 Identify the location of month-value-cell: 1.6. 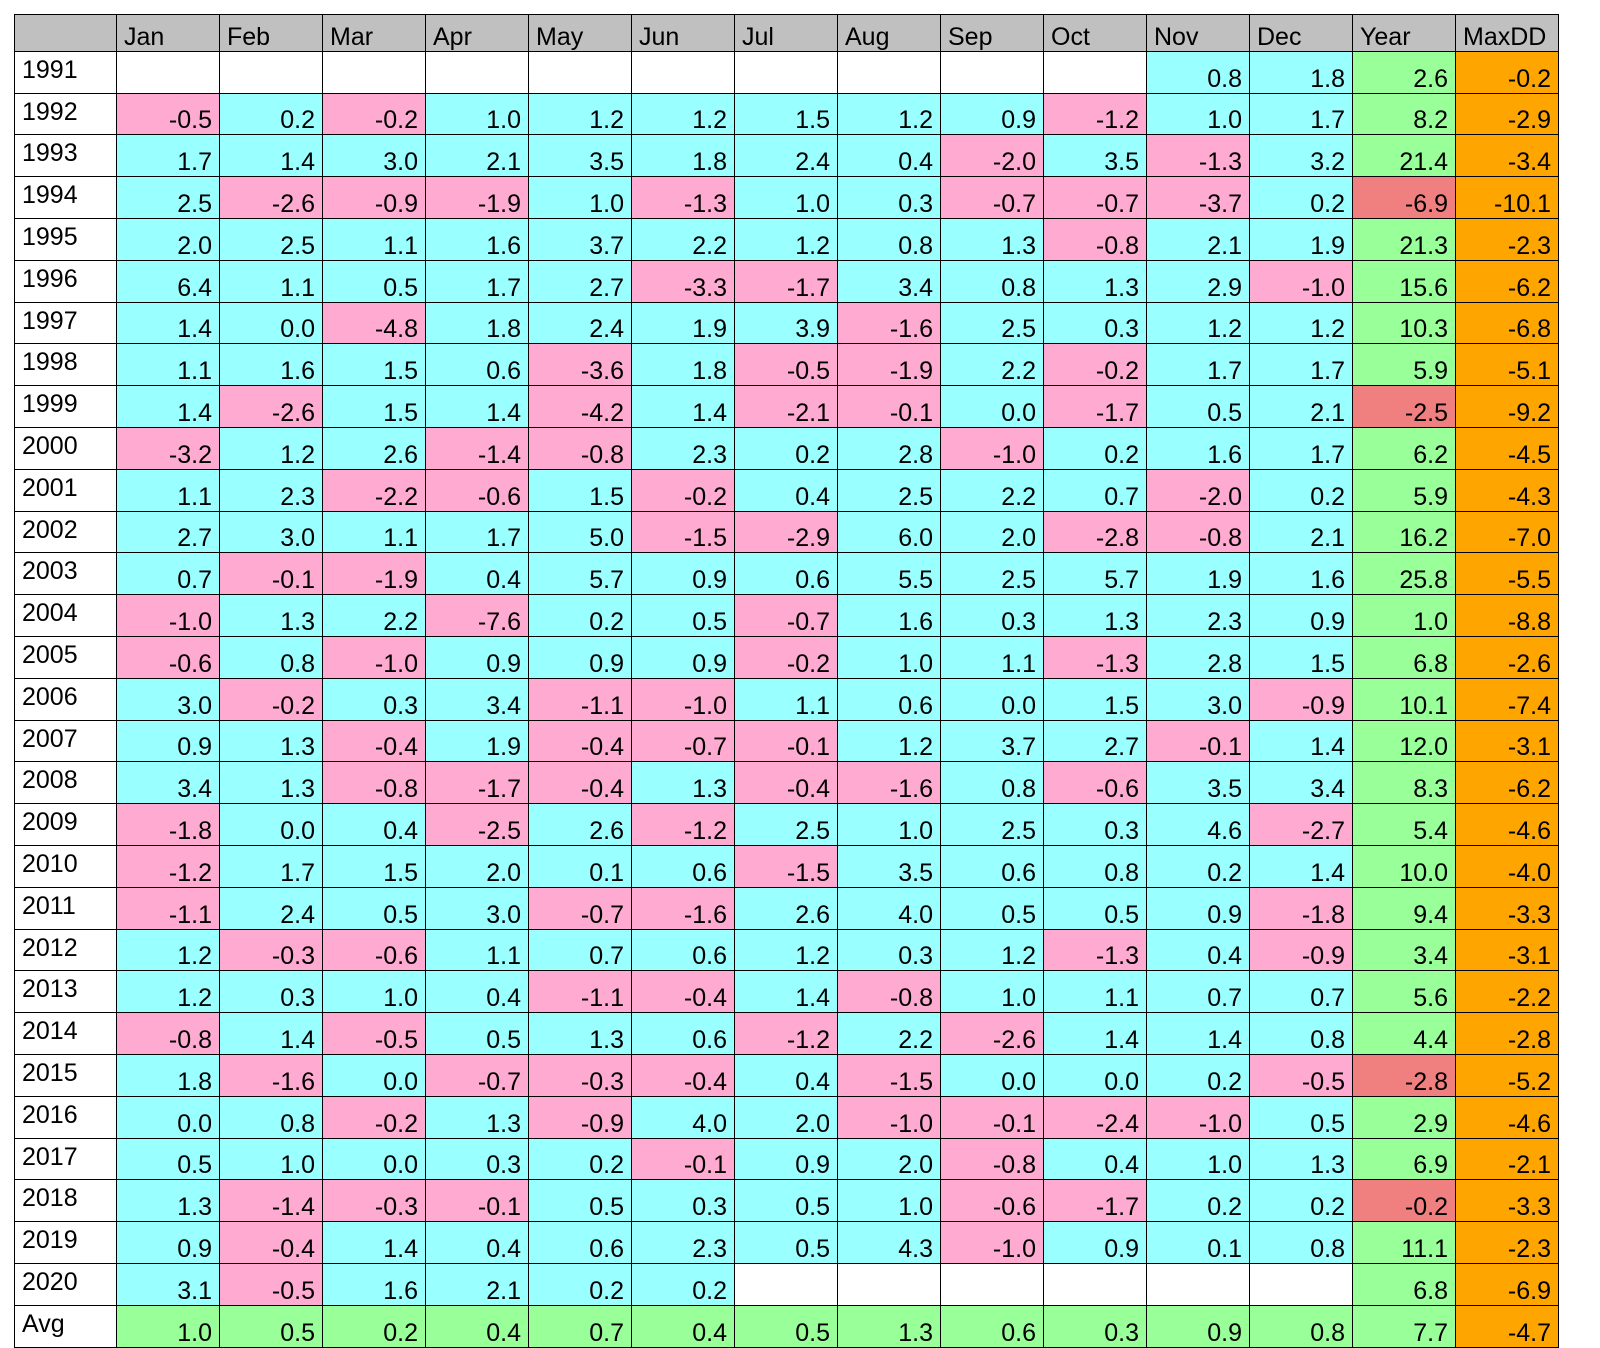
(477, 239).